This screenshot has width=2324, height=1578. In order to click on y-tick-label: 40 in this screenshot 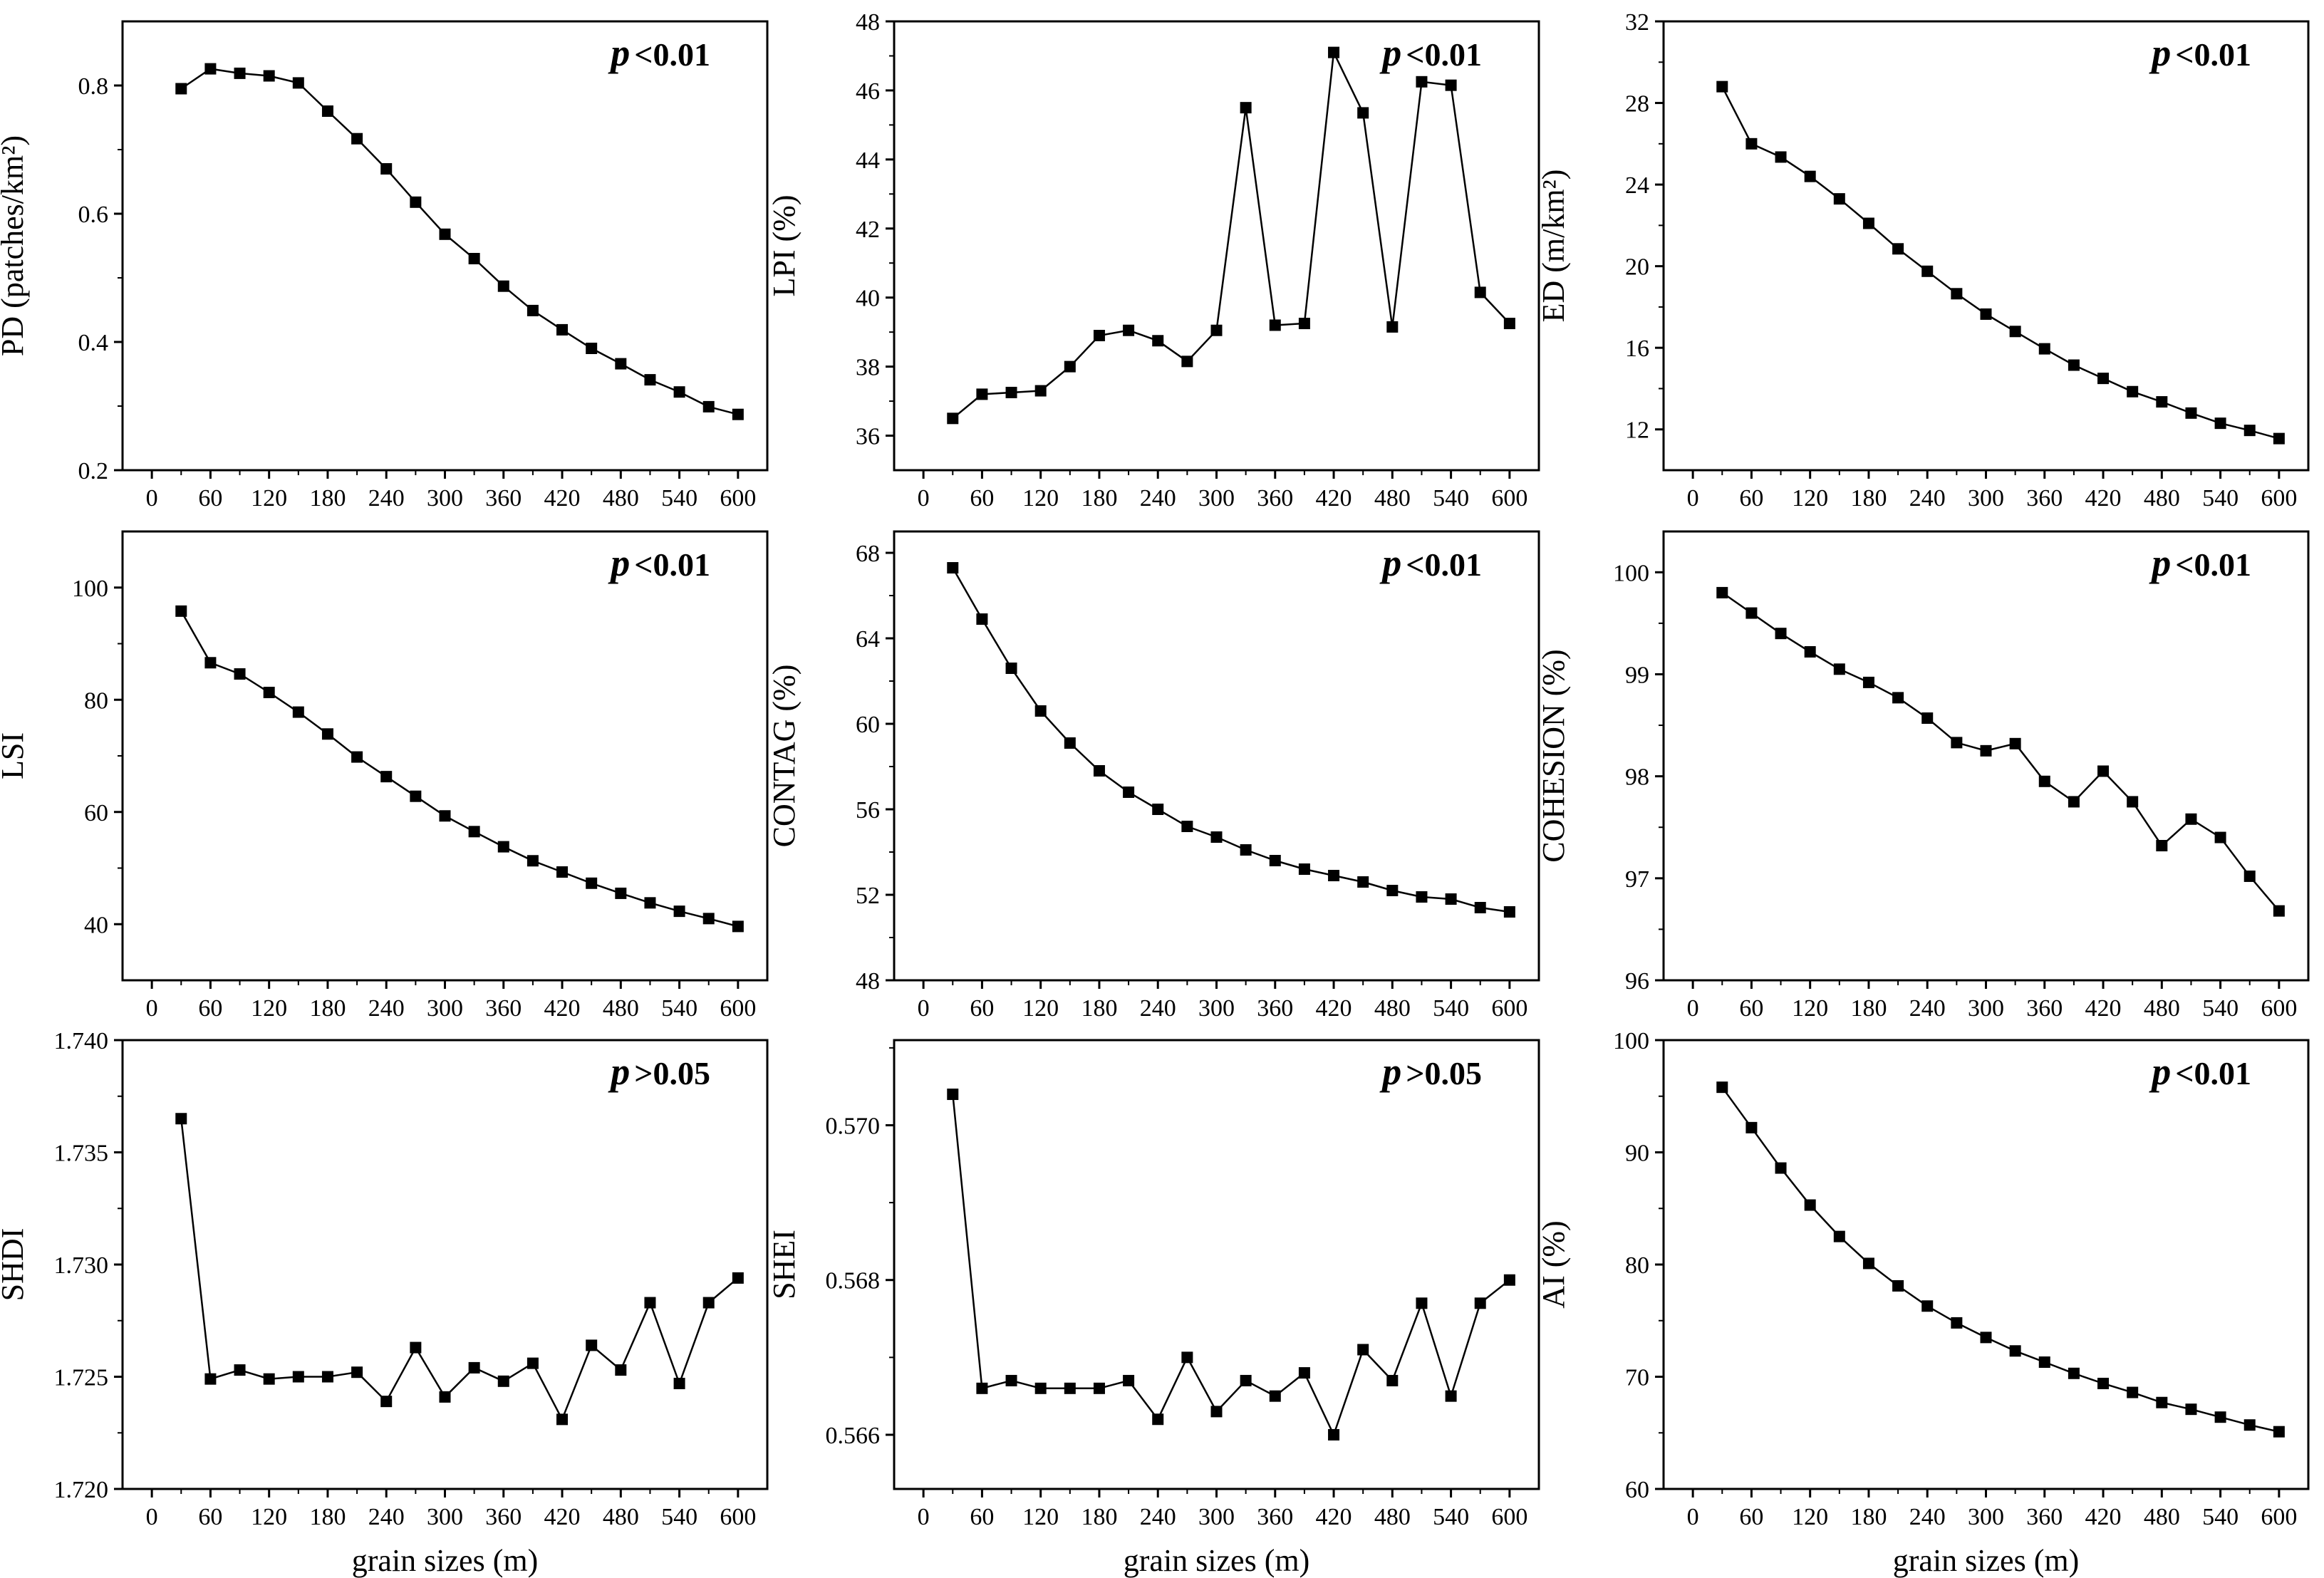, I will do `click(96, 925)`.